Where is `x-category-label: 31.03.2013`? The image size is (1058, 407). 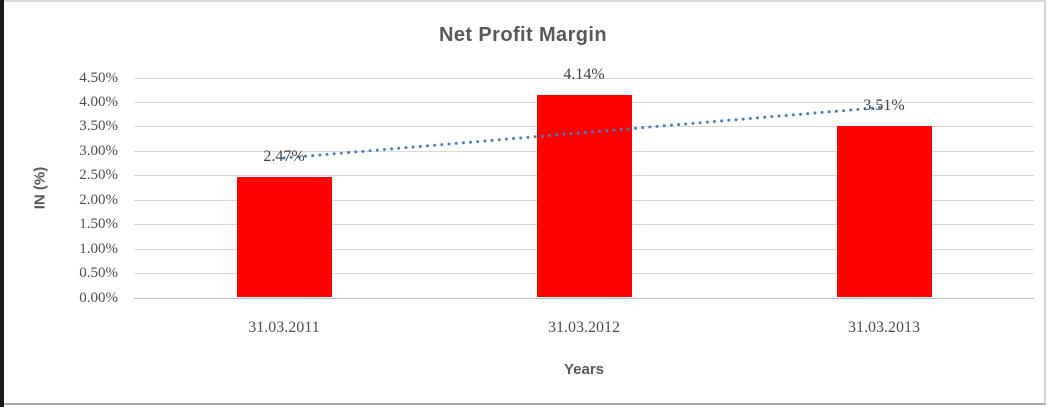 x-category-label: 31.03.2013 is located at coordinates (884, 327).